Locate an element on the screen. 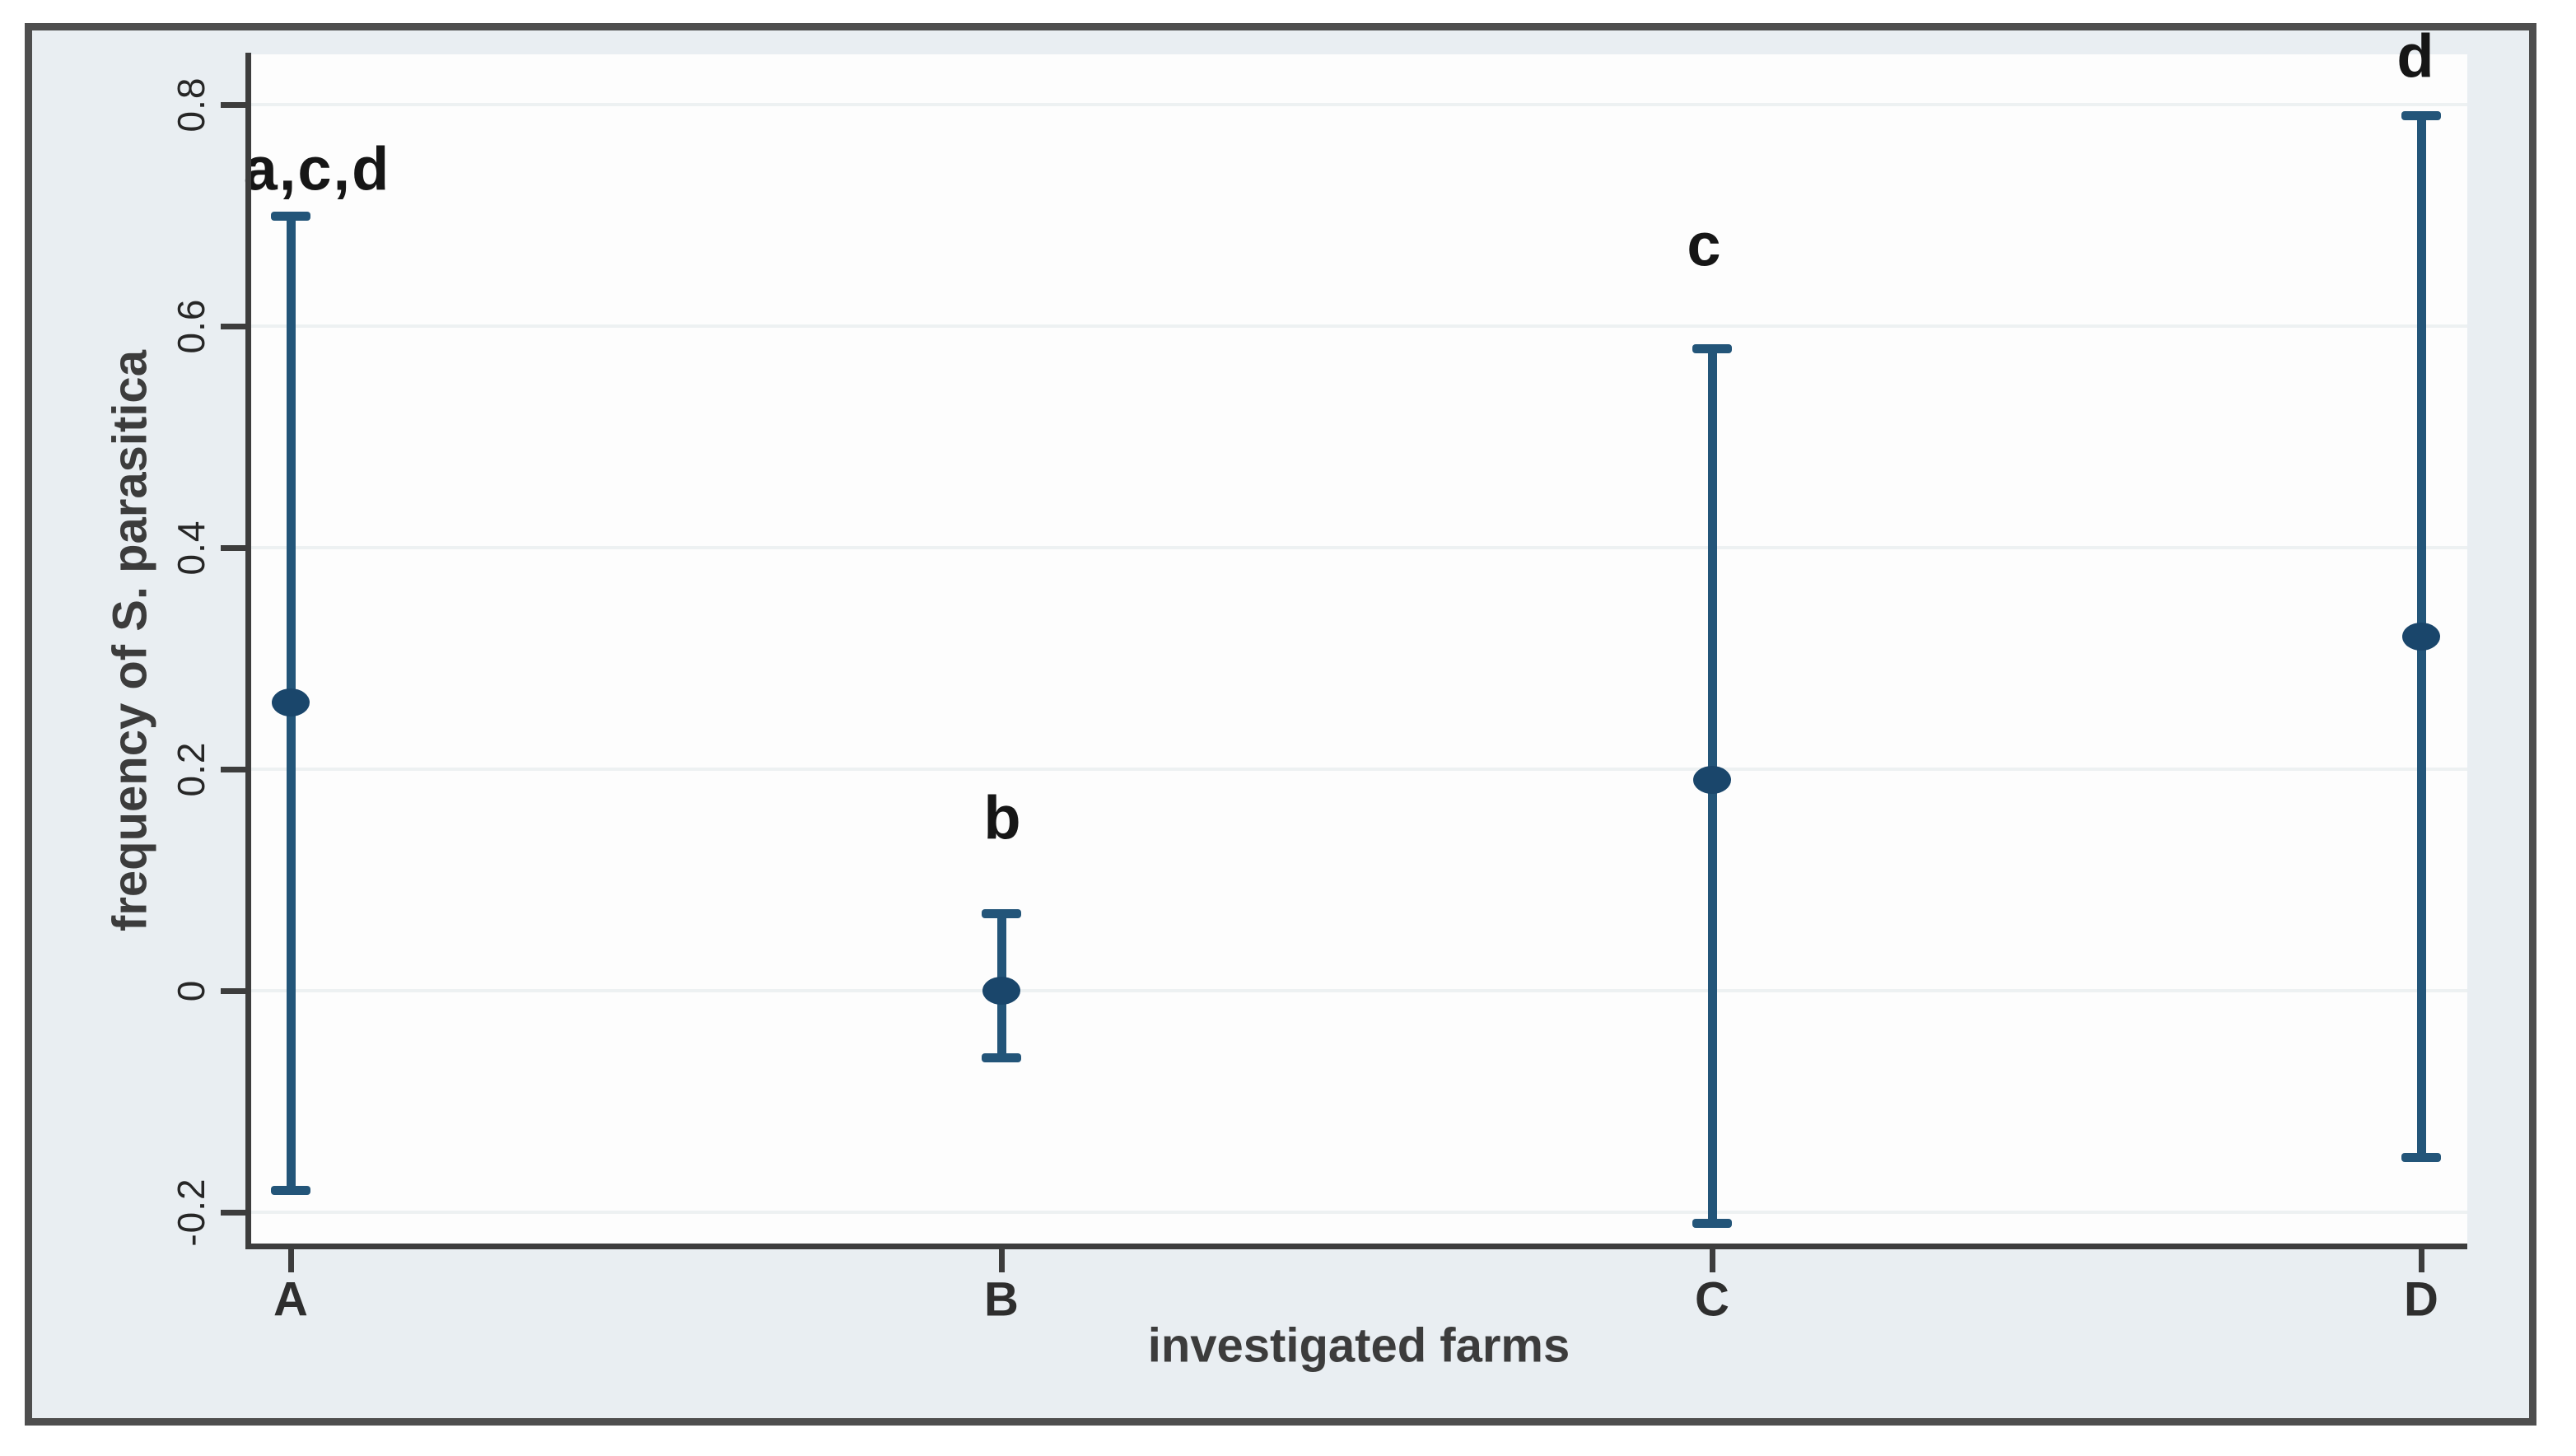 Image resolution: width=2576 pixels, height=1456 pixels. point-estimate-A is located at coordinates (291, 702).